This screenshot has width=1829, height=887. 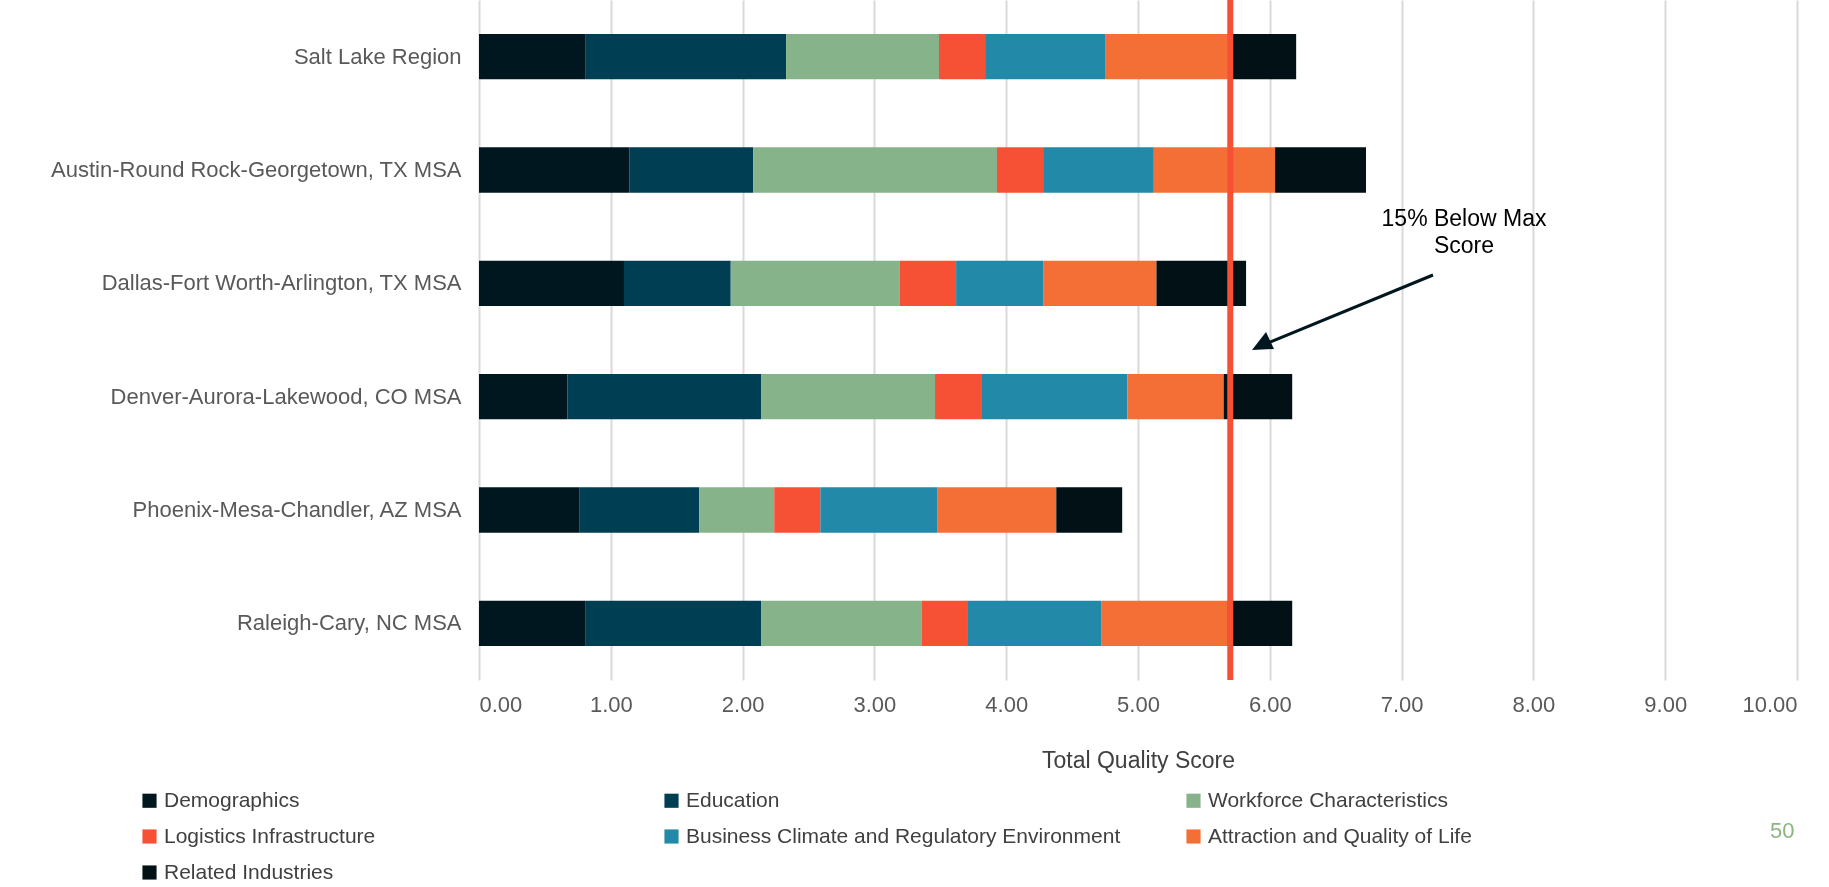 I want to click on x-tick-label: 6.00, so click(x=1270, y=704).